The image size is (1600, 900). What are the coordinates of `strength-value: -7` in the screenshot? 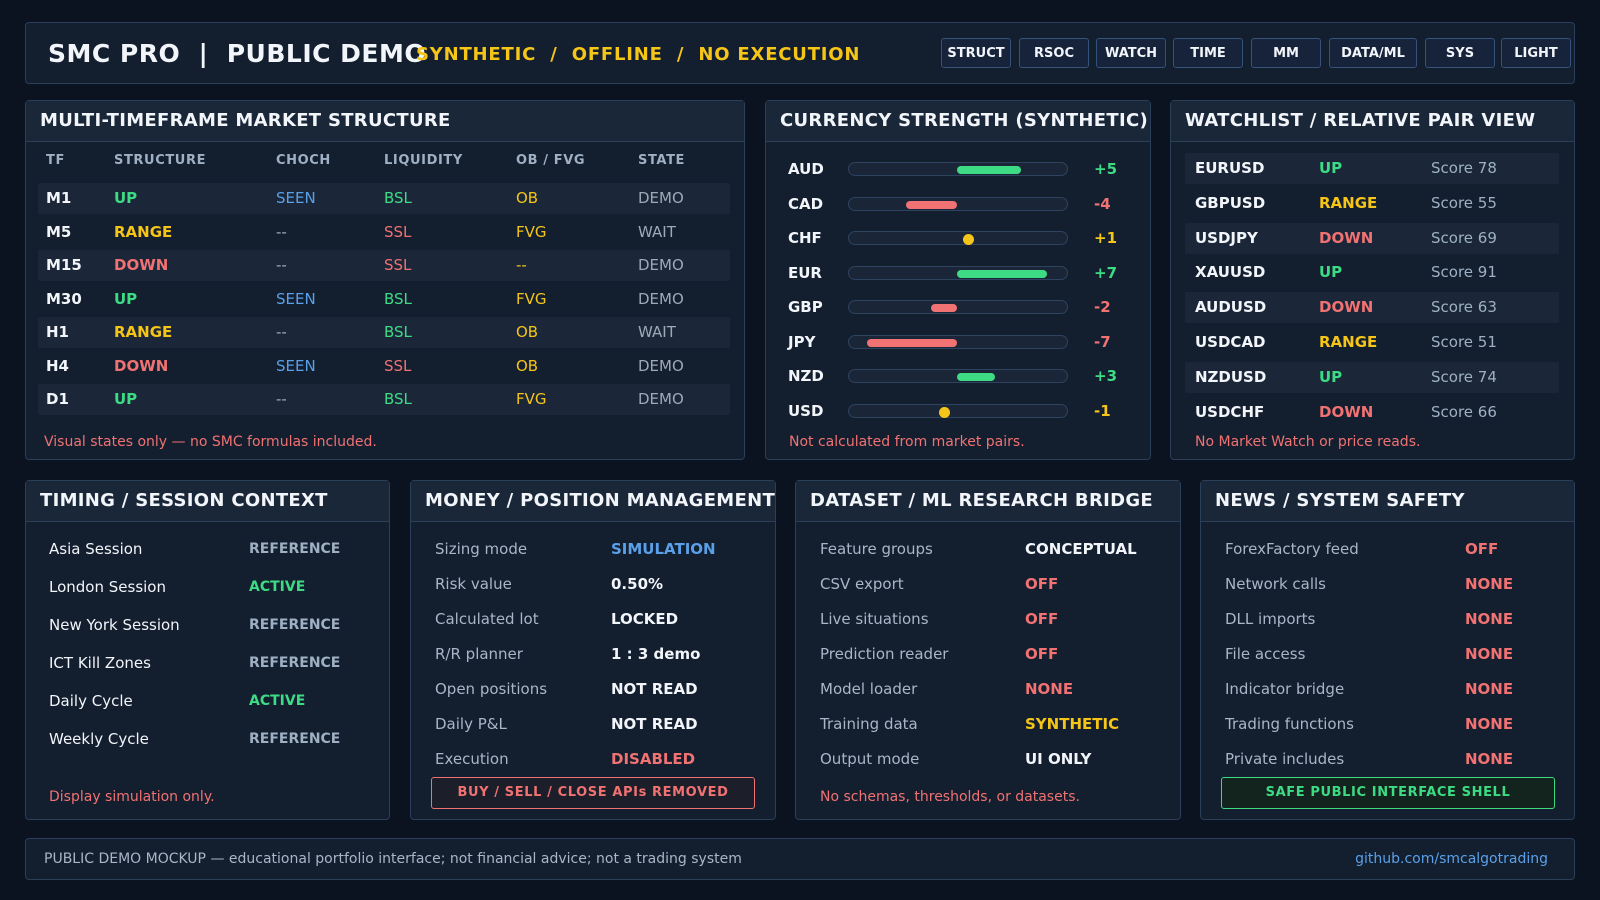 It's located at (1102, 341).